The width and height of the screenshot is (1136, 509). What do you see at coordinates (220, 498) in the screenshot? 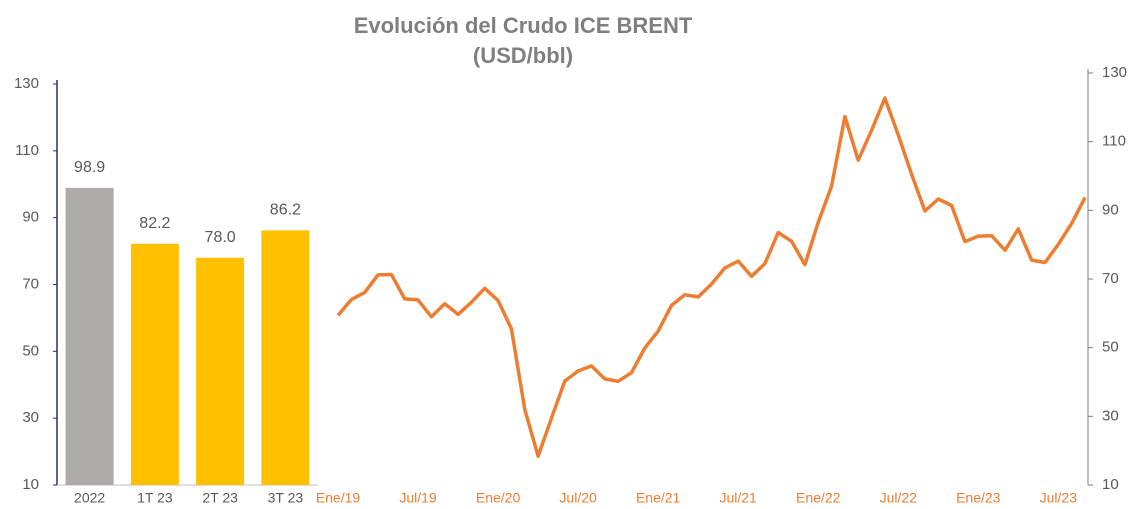
I see `x-tick-label: 2T 23` at bounding box center [220, 498].